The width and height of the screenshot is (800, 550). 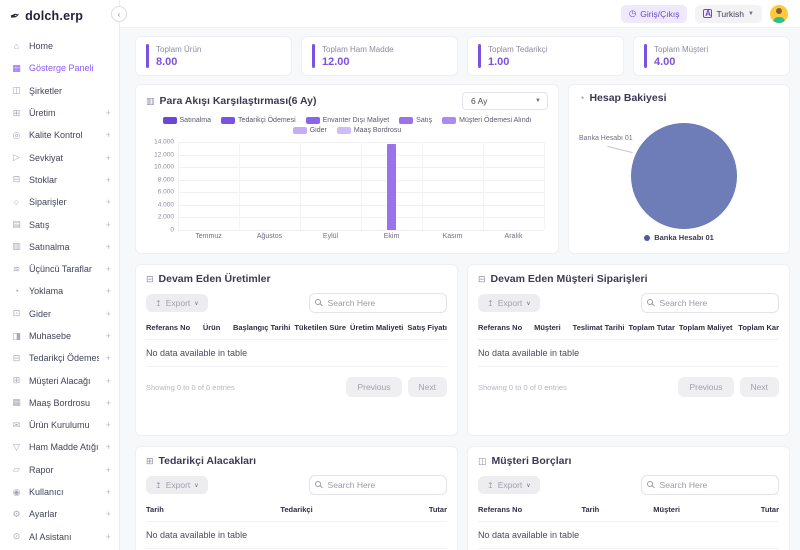 I want to click on sidebar-item-label: Kullanıcı, so click(x=46, y=492).